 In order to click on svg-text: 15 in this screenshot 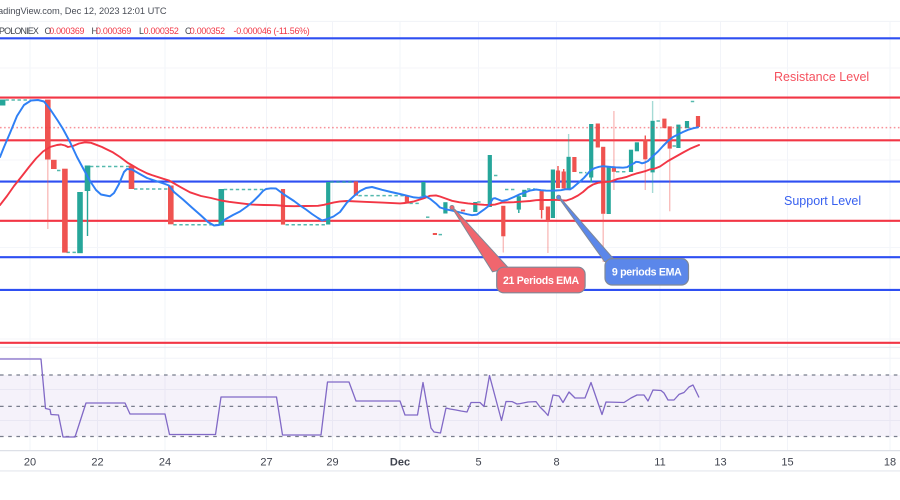, I will do `click(787, 462)`.